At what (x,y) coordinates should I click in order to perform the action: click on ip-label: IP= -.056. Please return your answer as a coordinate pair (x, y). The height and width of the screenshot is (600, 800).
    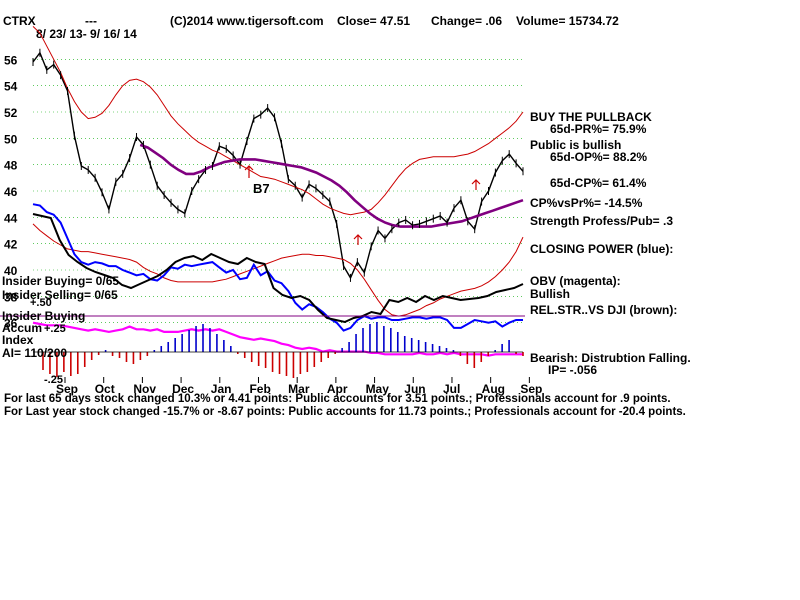
    Looking at the image, I should click on (572, 370).